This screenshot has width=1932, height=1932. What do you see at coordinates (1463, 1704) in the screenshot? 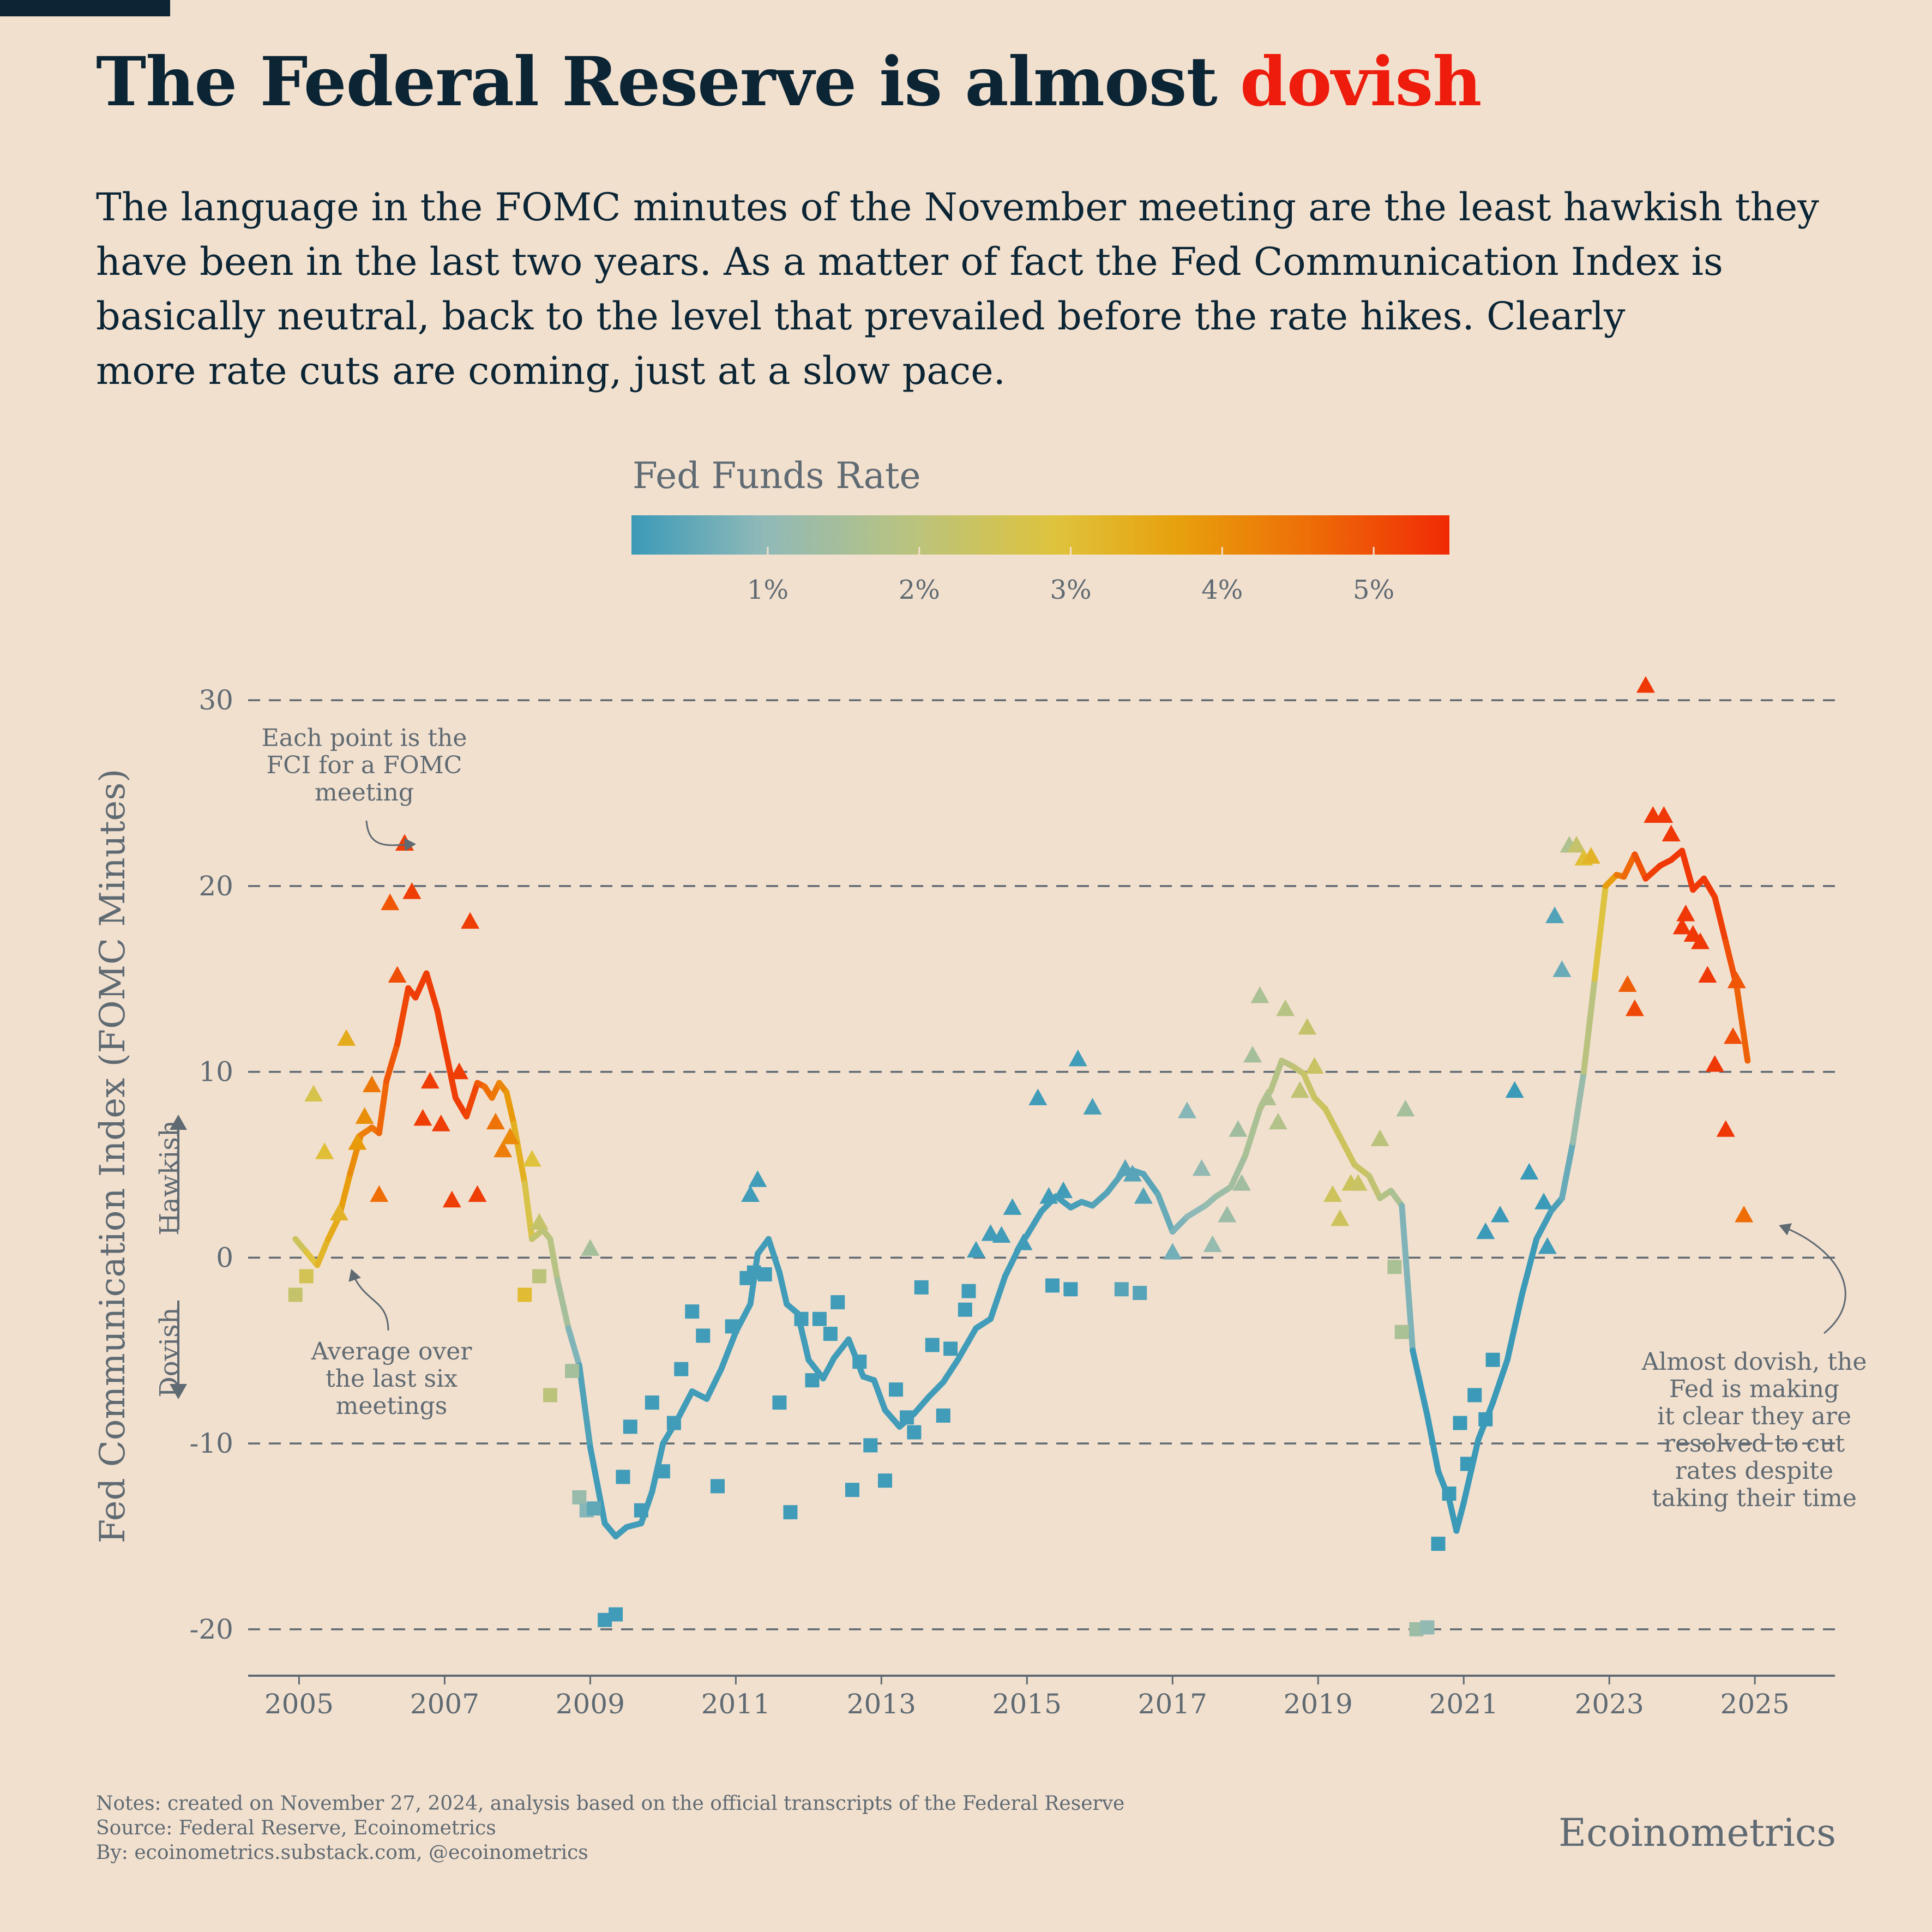
I see `x-tick-label: 2021` at bounding box center [1463, 1704].